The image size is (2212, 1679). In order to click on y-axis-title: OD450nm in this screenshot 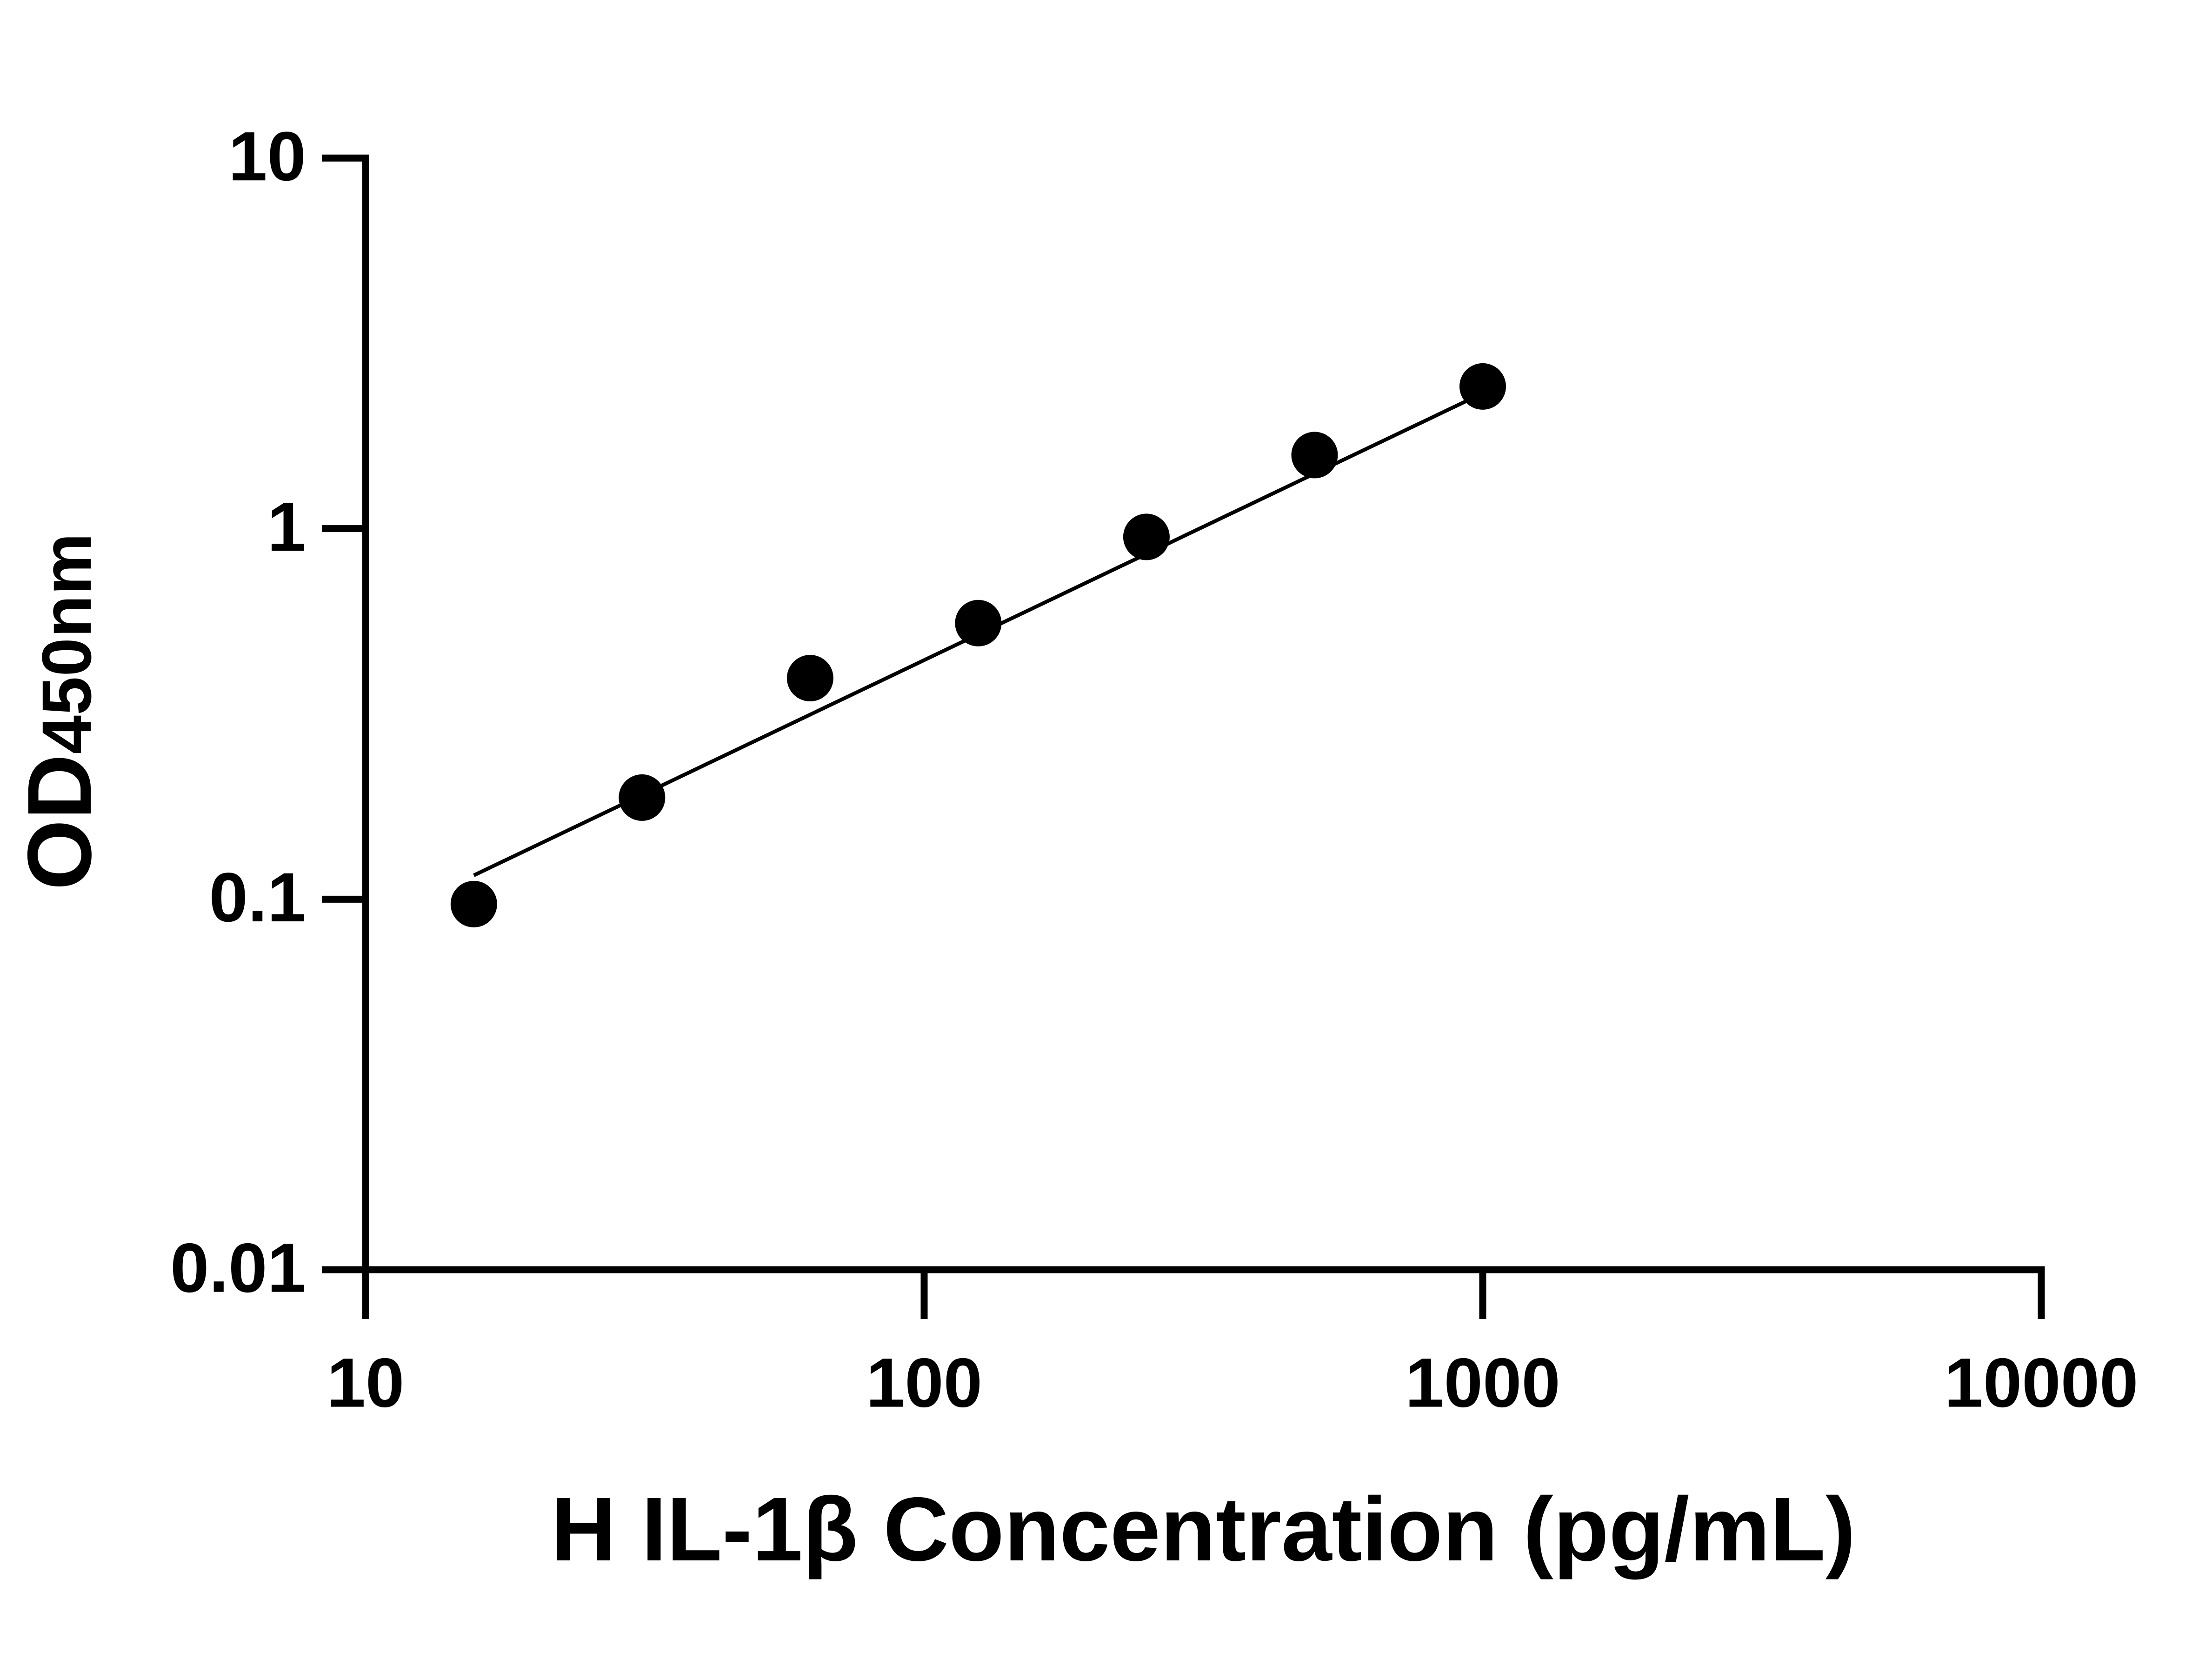, I will do `click(60, 711)`.